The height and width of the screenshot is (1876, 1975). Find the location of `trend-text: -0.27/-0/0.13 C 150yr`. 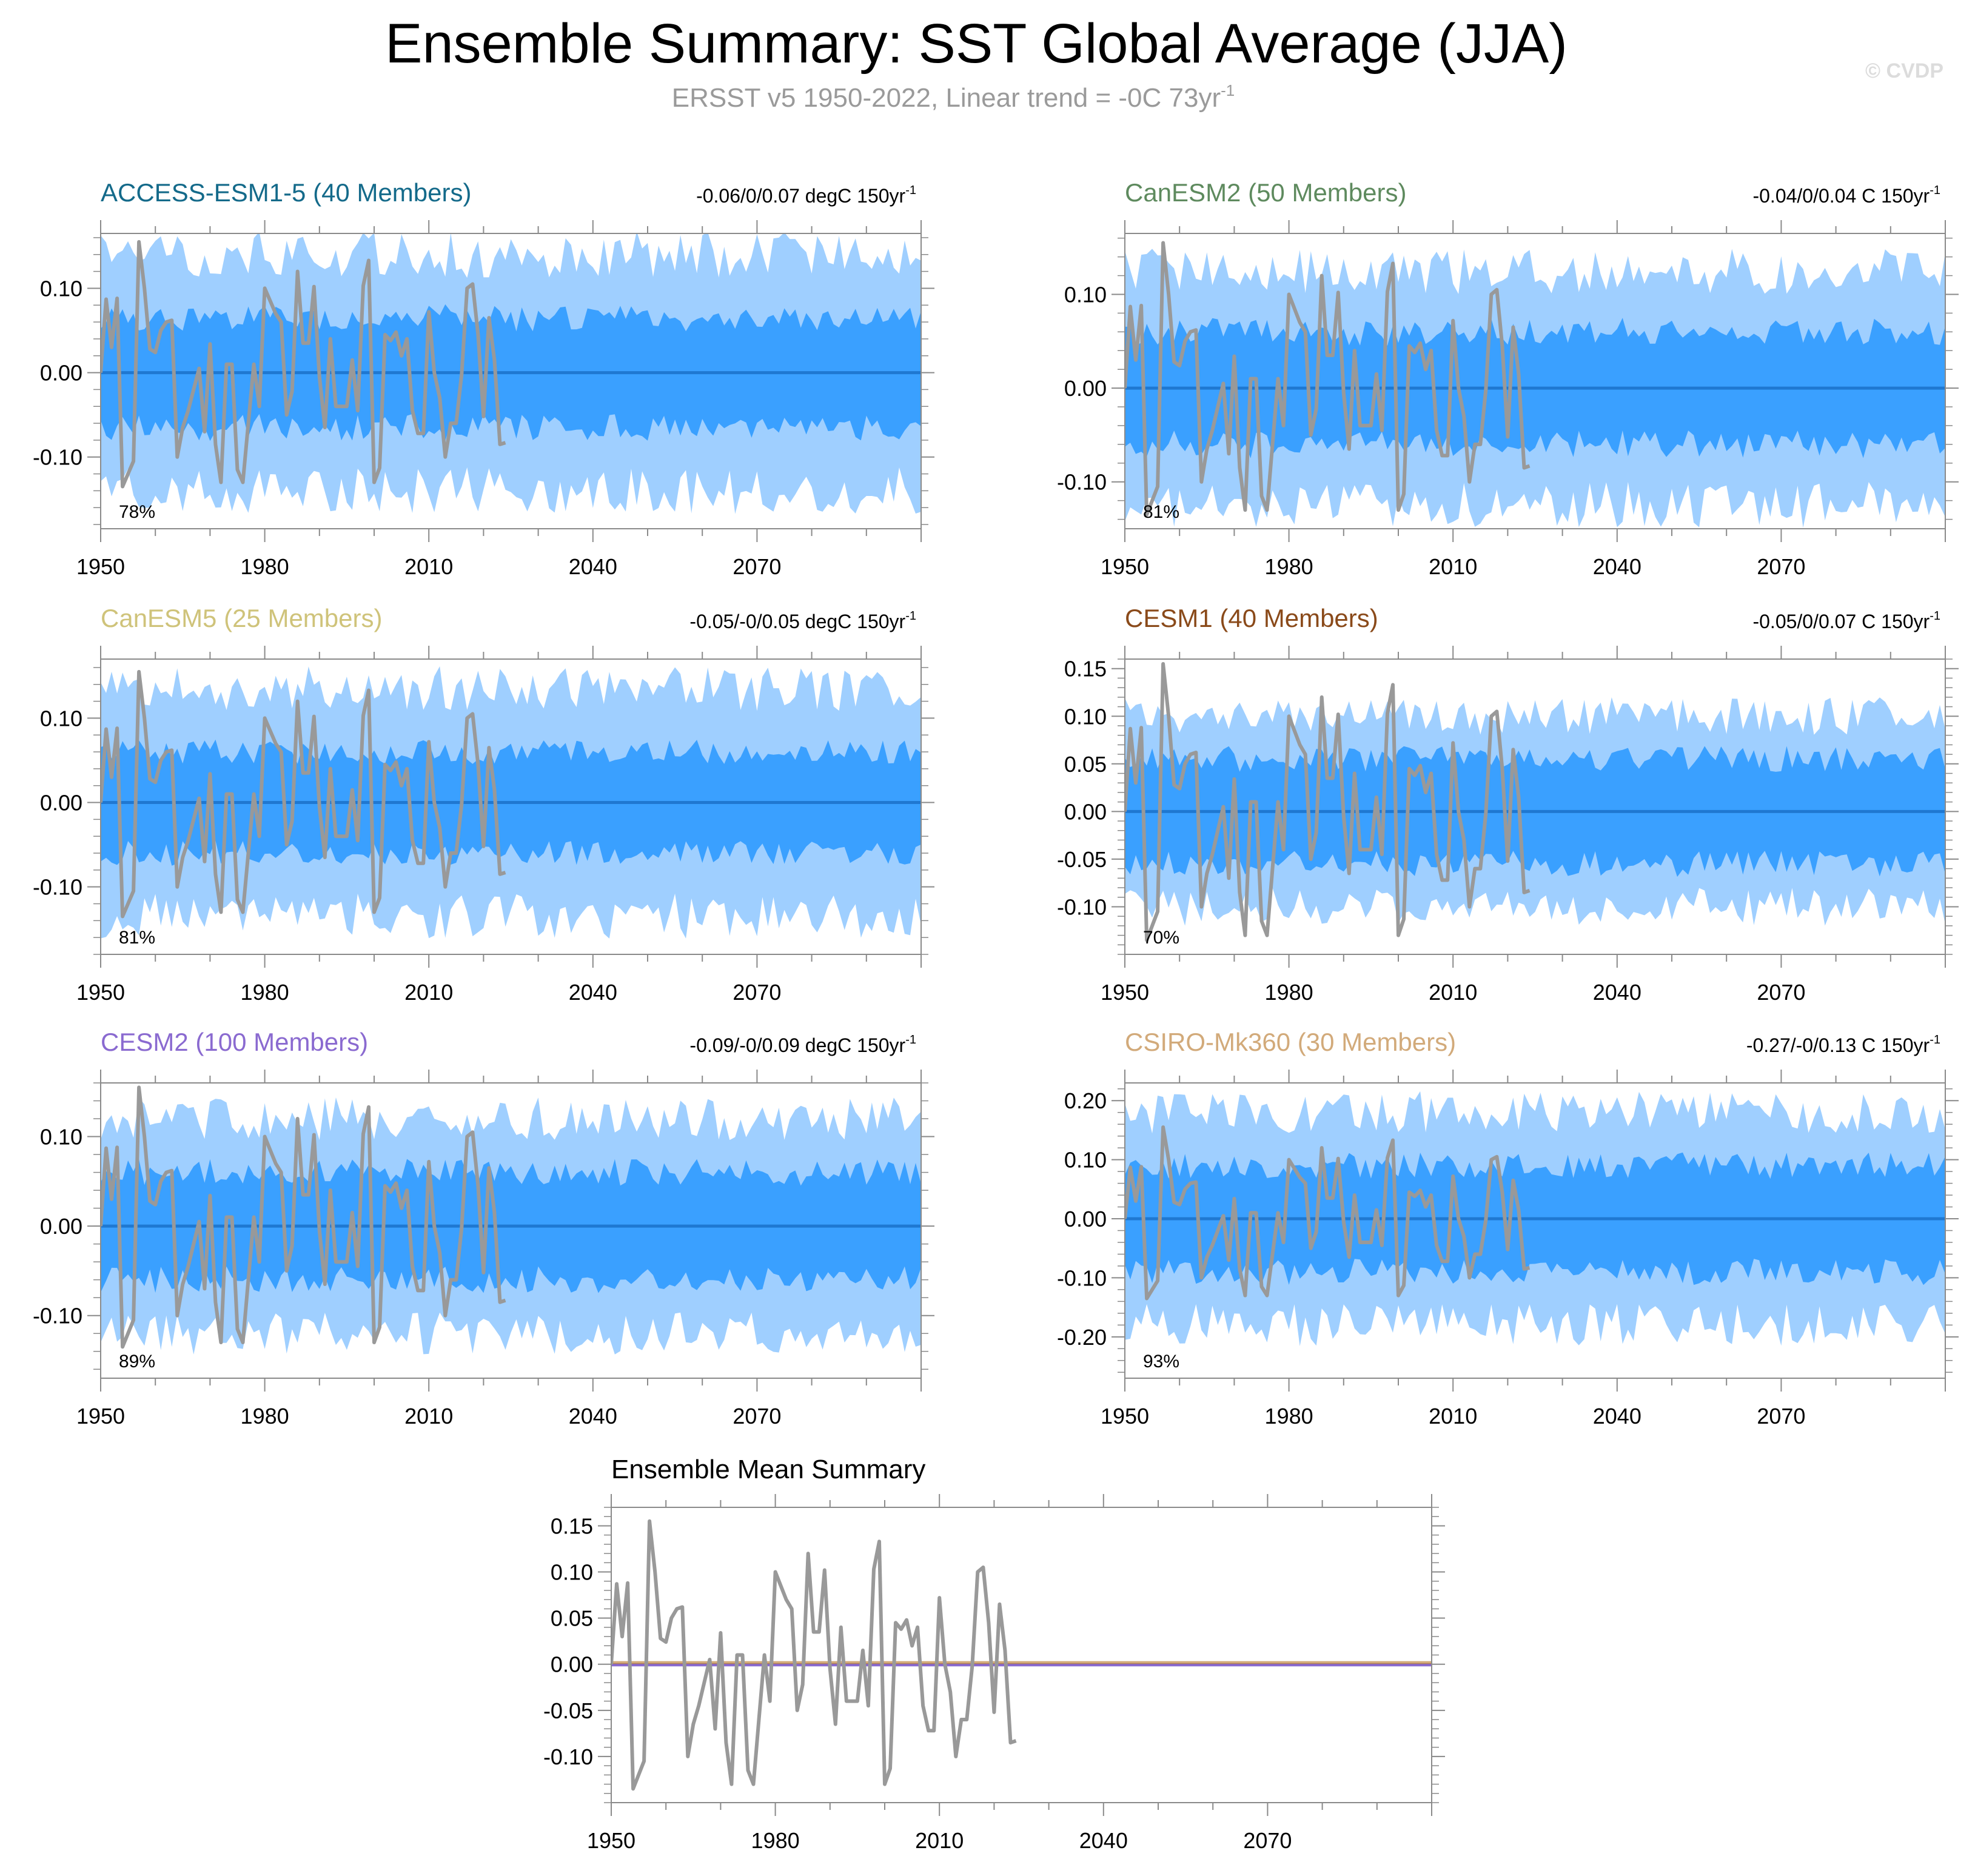

trend-text: -0.27/-0/0.13 C 150yr is located at coordinates (1838, 1045).